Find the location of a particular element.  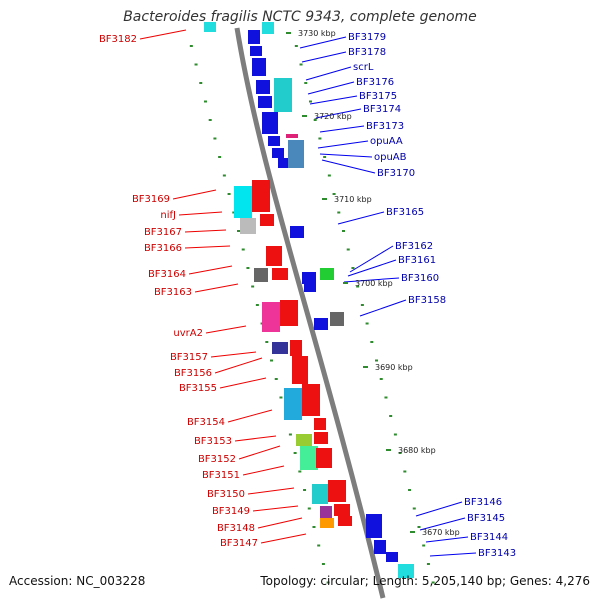

kbp-tick-label: 3710 kbp is located at coordinates (353, 199).